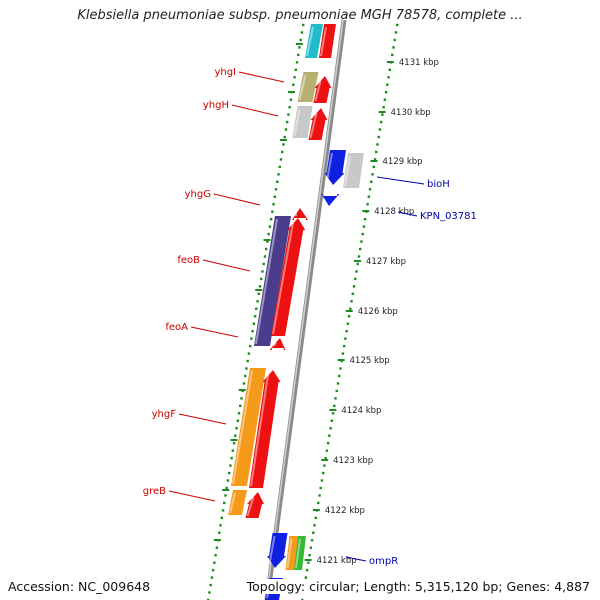 The height and width of the screenshot is (600, 600). What do you see at coordinates (289, 553) in the screenshot?
I see `gene-block-ompR-orange-shine` at bounding box center [289, 553].